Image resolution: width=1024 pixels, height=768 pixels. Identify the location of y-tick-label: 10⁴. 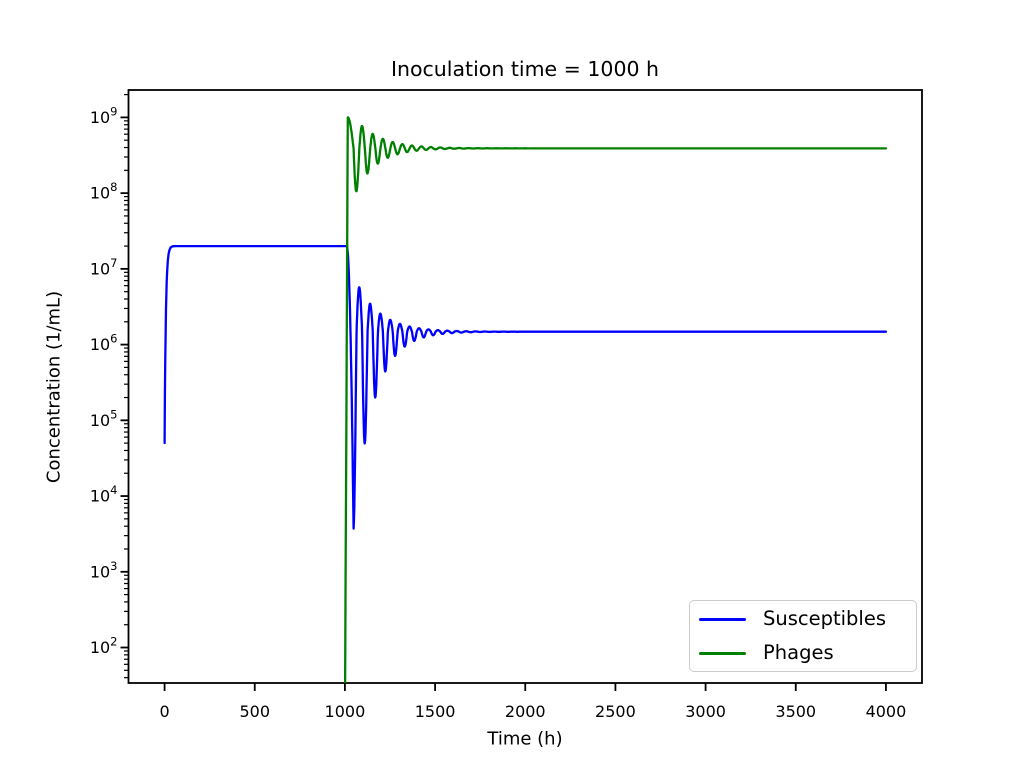
(104, 494).